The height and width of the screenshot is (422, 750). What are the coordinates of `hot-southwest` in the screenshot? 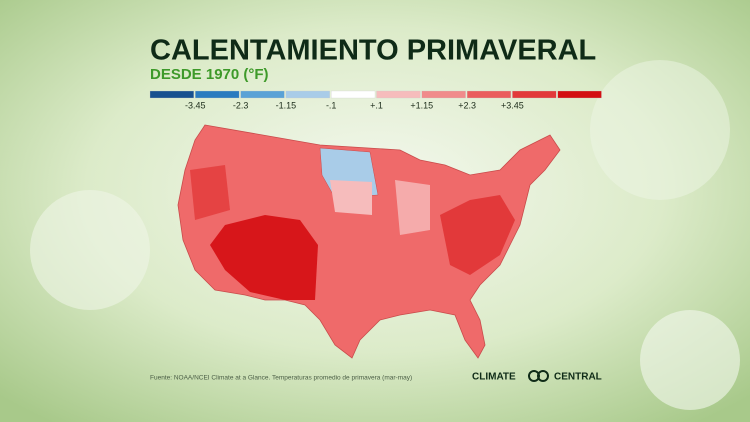 It's located at (264, 257).